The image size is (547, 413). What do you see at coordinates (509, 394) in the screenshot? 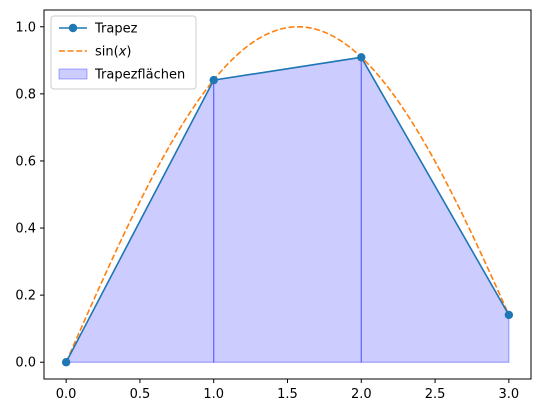
I see `x-tick-label: 3.0` at bounding box center [509, 394].